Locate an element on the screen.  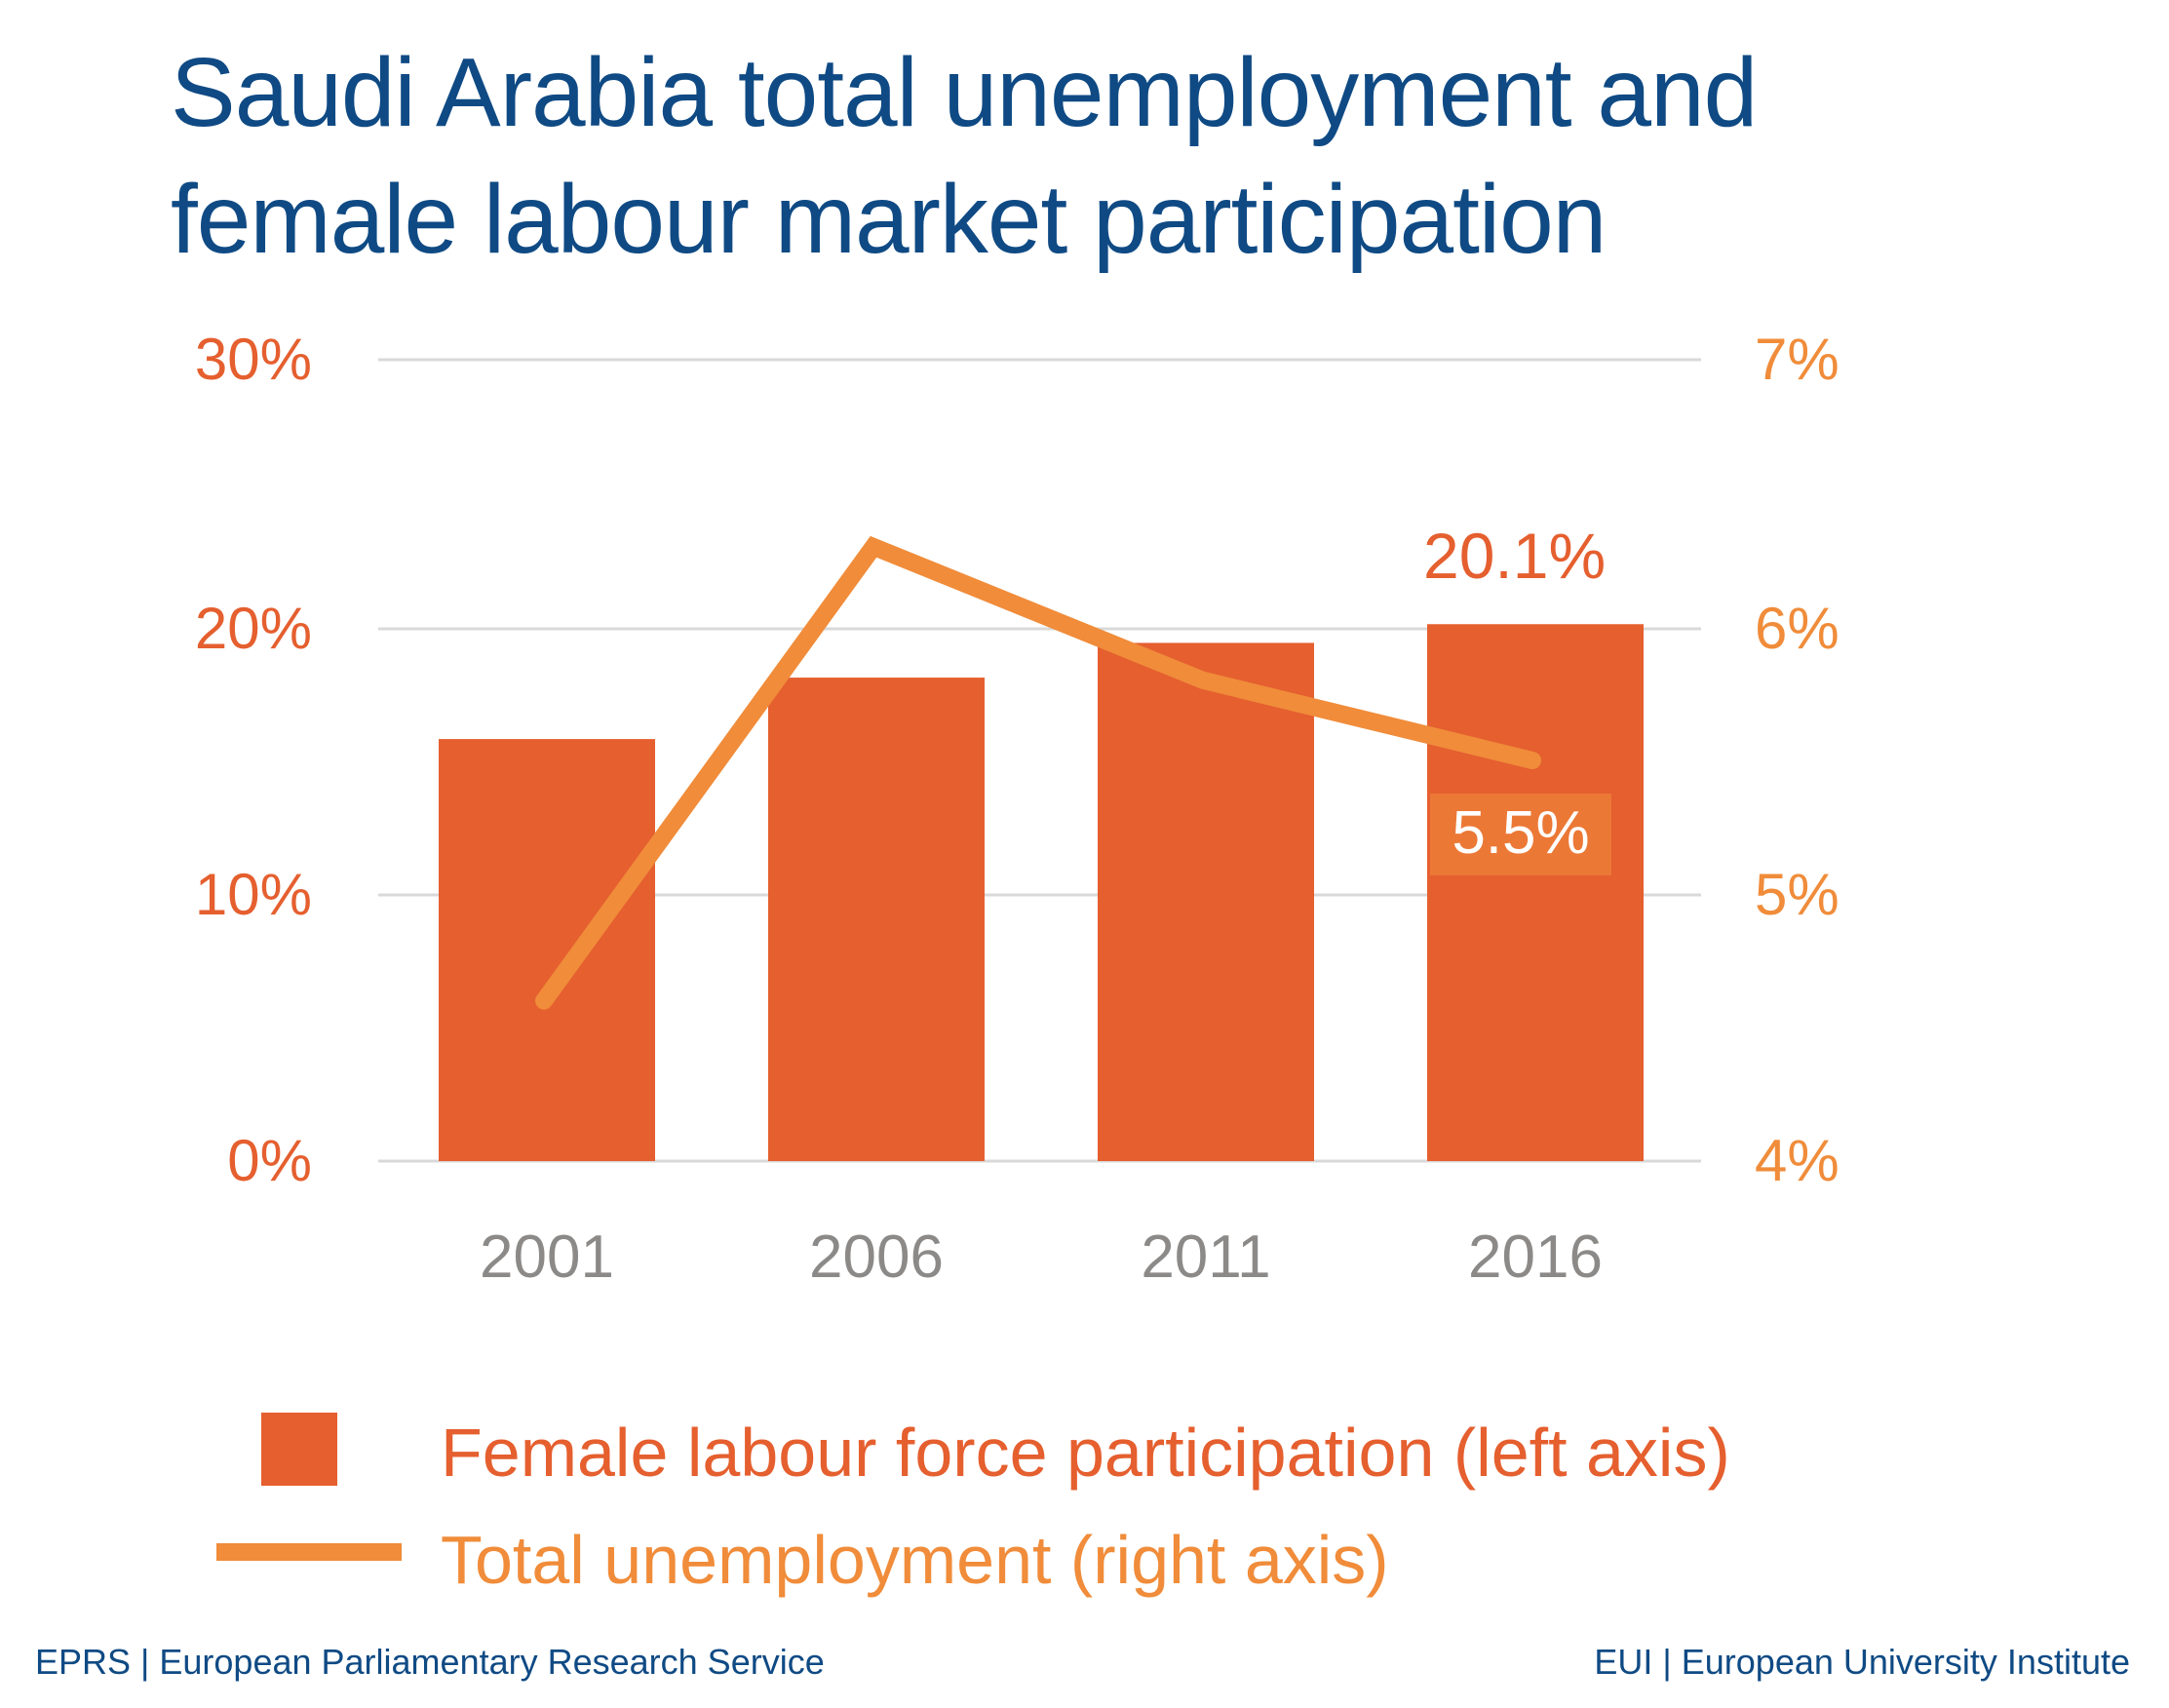
chart-title-line-1: Saudi Arabia total unemployment and is located at coordinates (964, 92).